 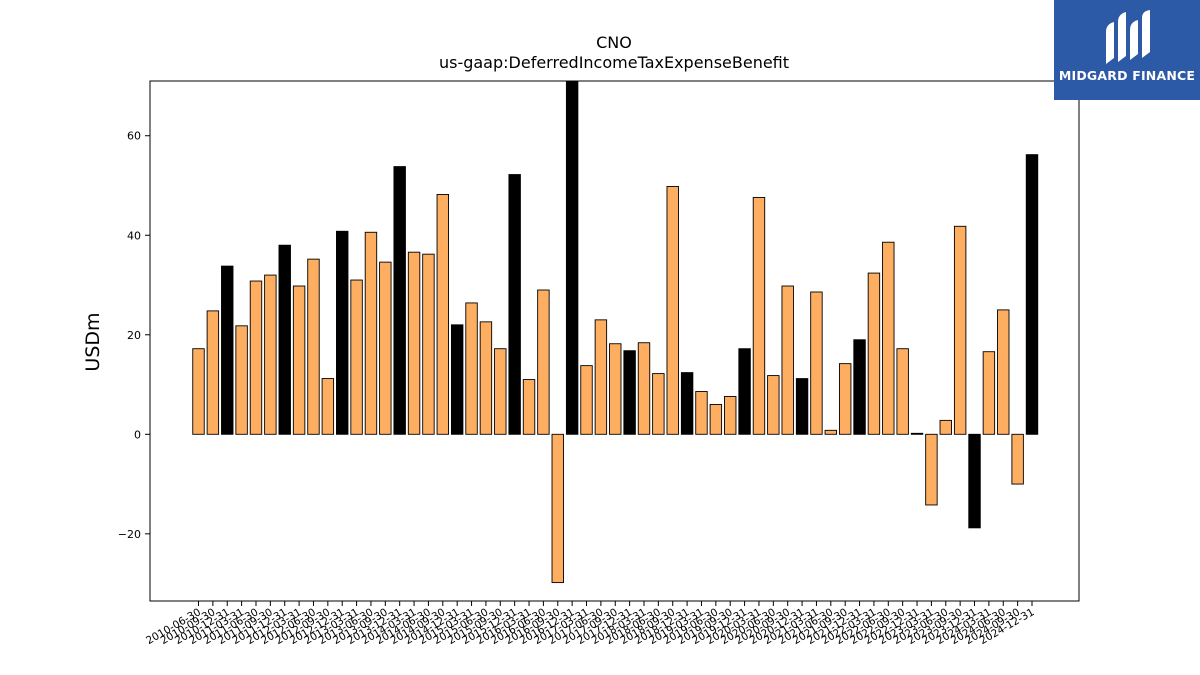 What do you see at coordinates (134, 136) in the screenshot?
I see `y-tick-label: 60` at bounding box center [134, 136].